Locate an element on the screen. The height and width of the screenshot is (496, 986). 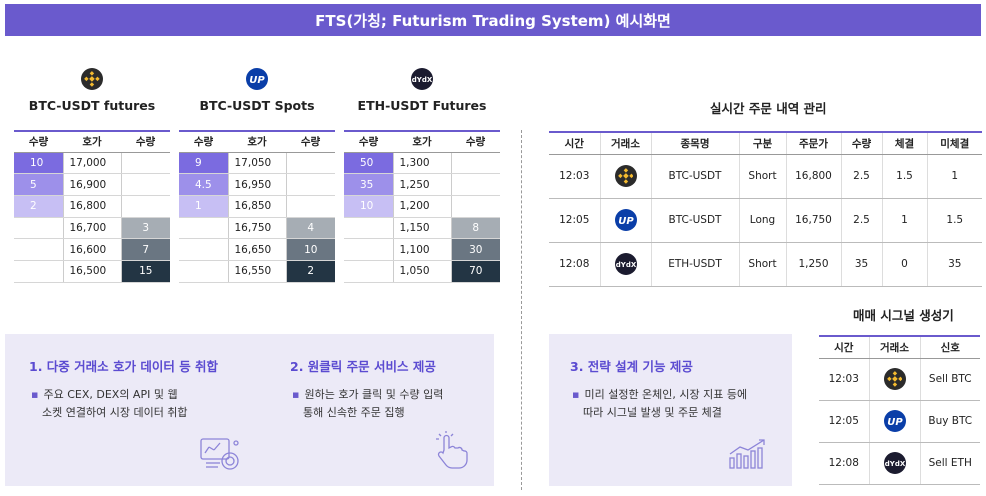
price-cell: 16,650 is located at coordinates (257, 249).